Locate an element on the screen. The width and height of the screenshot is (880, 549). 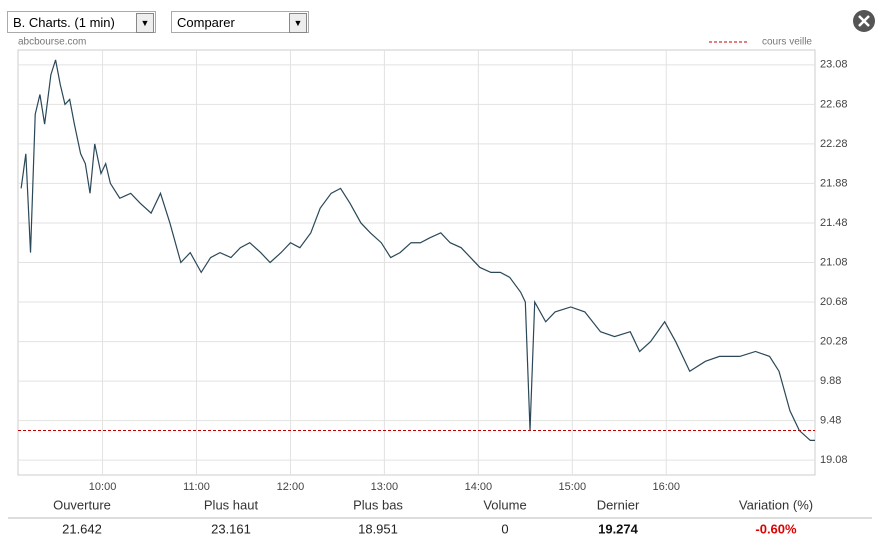
table-value: 21.642 is located at coordinates (82, 528).